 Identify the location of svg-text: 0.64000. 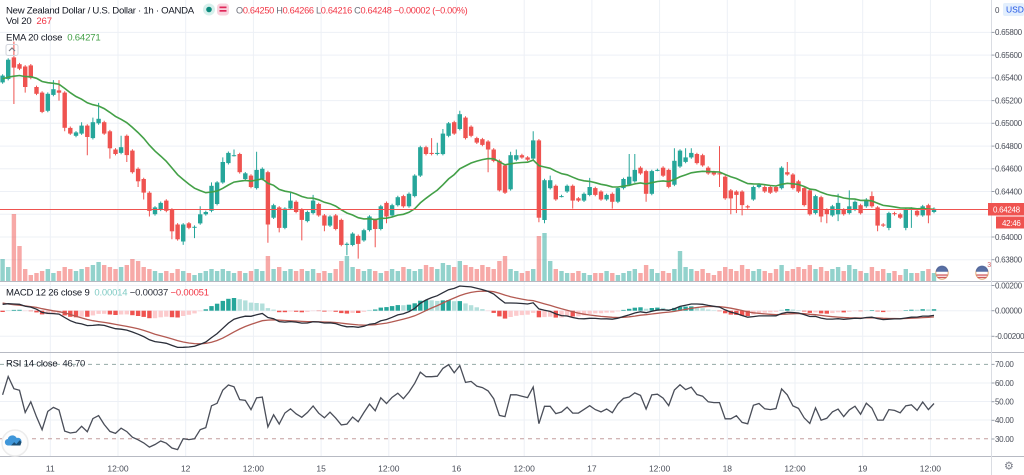
(1009, 237).